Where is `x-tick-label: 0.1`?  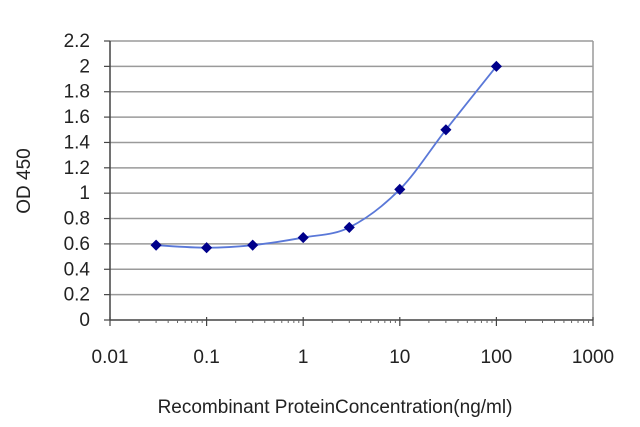
x-tick-label: 0.1 is located at coordinates (206, 357).